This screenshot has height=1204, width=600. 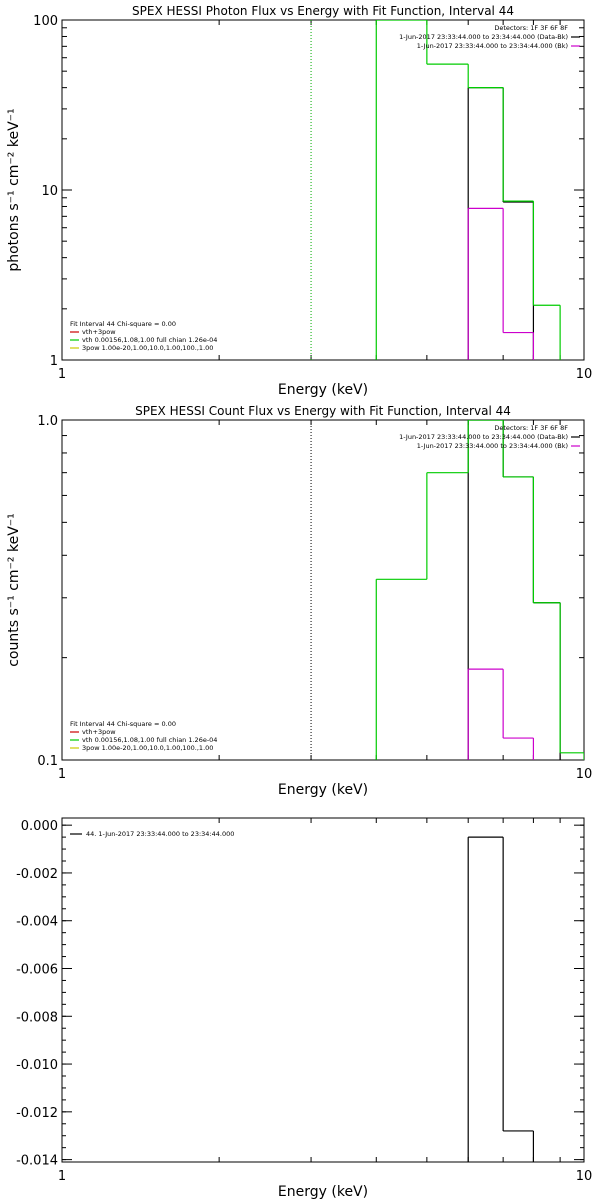 What do you see at coordinates (47, 761) in the screenshot?
I see `y-tick-label: 0.1` at bounding box center [47, 761].